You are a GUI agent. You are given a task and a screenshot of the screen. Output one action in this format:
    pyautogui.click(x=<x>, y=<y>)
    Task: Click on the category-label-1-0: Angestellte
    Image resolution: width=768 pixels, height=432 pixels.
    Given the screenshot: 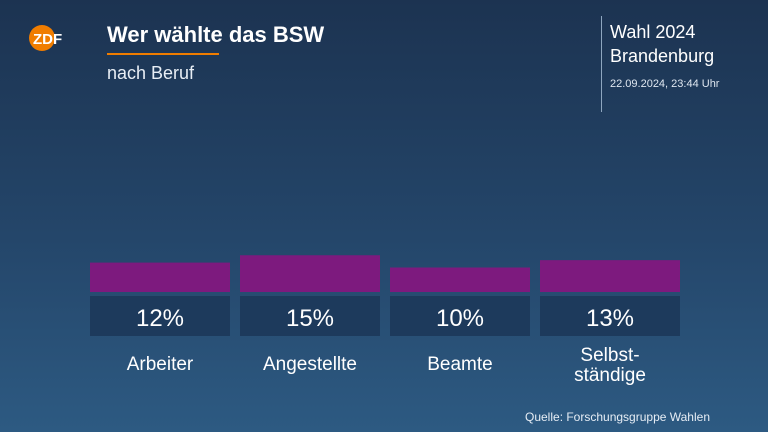 What is the action you would take?
    pyautogui.click(x=310, y=364)
    